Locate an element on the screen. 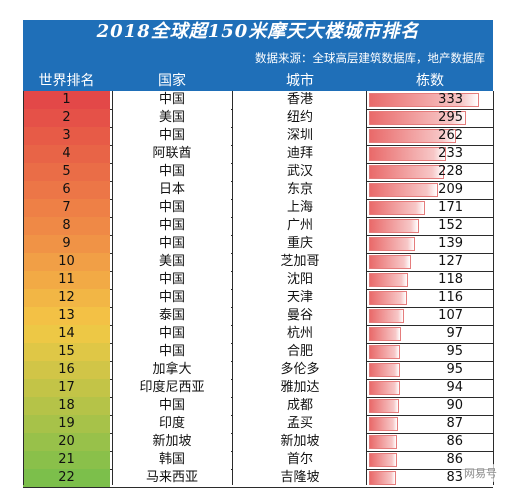  count-cell: 209 is located at coordinates (430, 190).